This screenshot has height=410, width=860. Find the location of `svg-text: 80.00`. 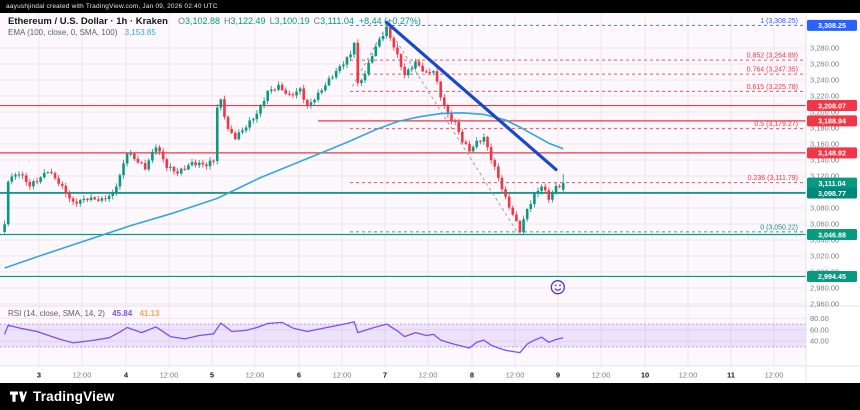

svg-text: 80.00 is located at coordinates (819, 318).